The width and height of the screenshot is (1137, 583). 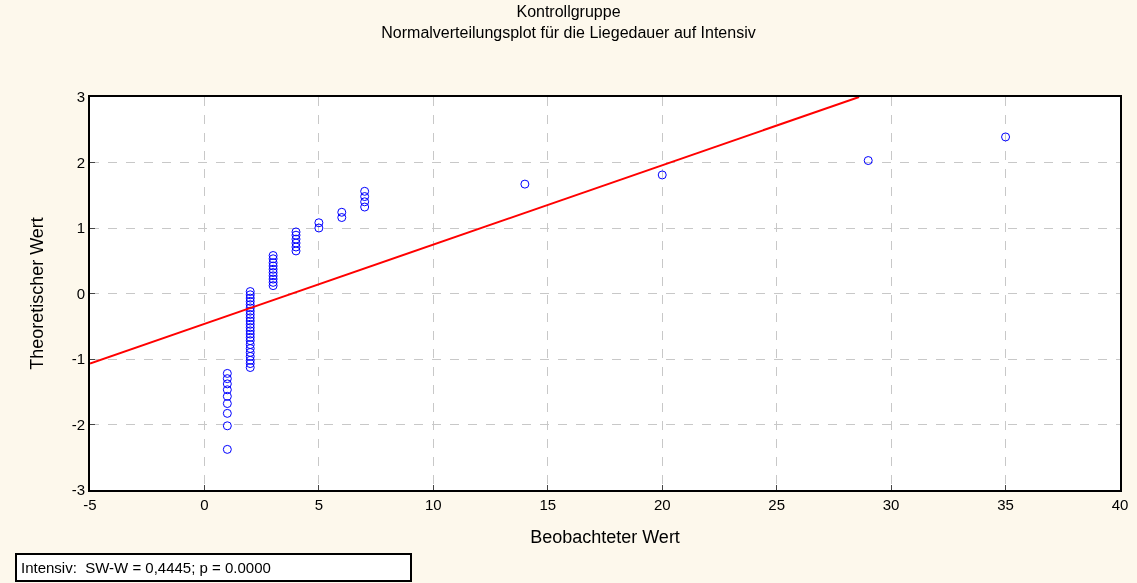 I want to click on y-tick-label: 1, so click(x=80, y=228).